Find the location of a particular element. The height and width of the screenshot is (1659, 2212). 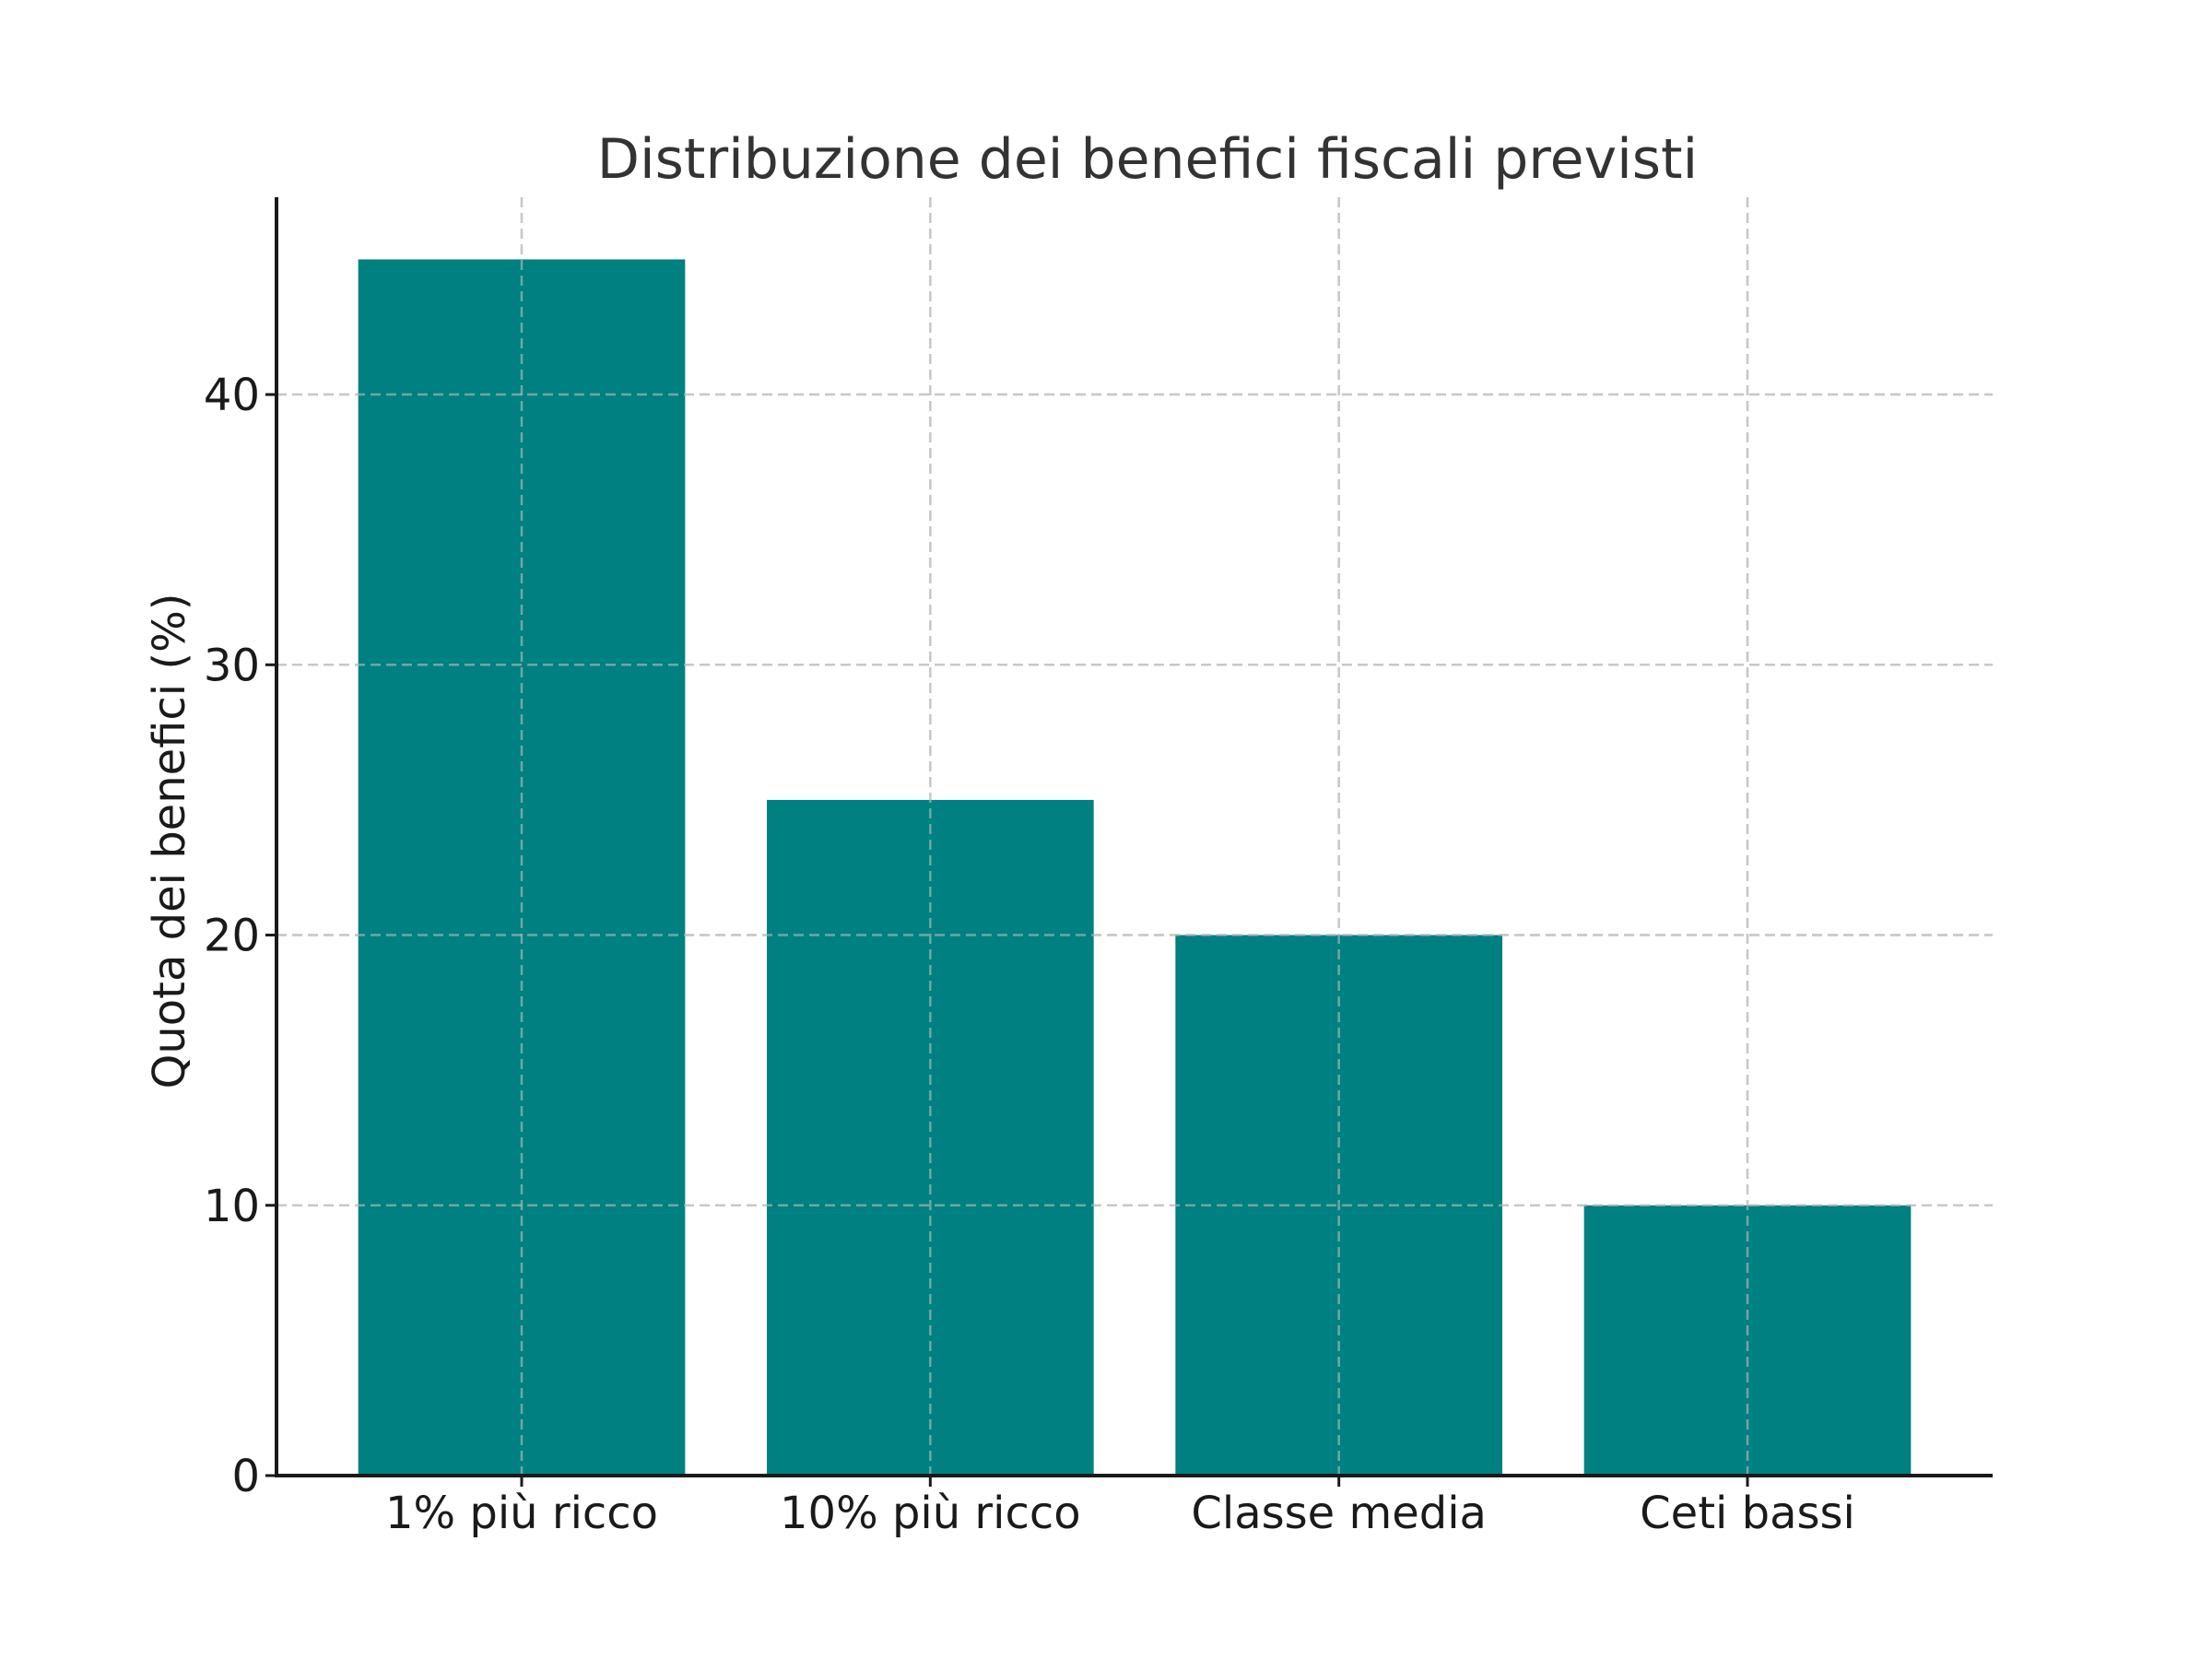

y-tick-label: 0 is located at coordinates (245, 1476).